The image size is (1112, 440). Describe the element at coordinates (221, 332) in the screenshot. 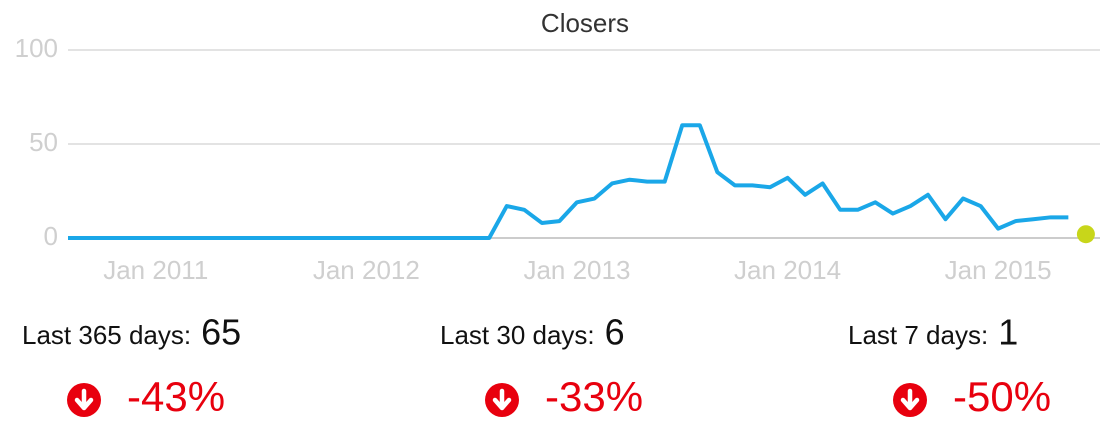

I see `stat-value: 65` at that location.